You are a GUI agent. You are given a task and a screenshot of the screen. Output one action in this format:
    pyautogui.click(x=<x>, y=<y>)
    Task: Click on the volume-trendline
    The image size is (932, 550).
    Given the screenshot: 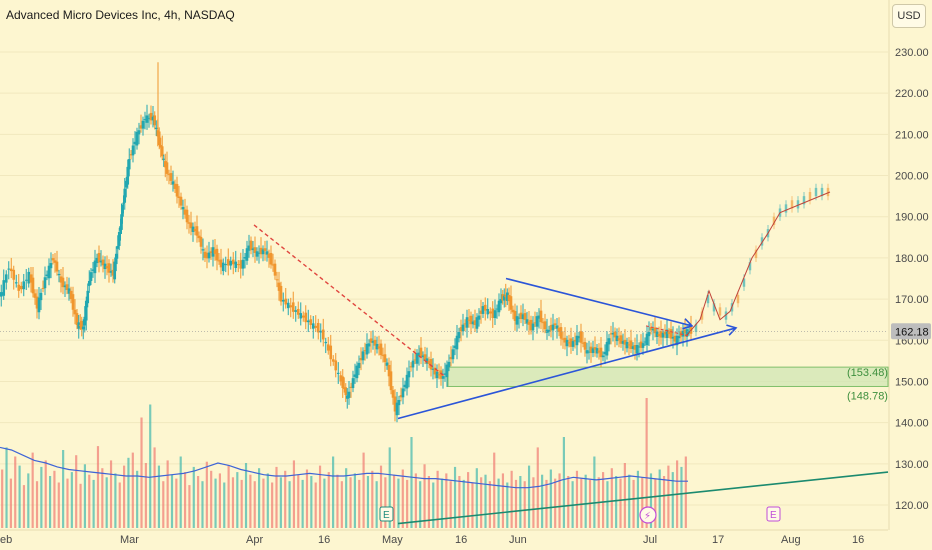 What is the action you would take?
    pyautogui.click(x=643, y=498)
    